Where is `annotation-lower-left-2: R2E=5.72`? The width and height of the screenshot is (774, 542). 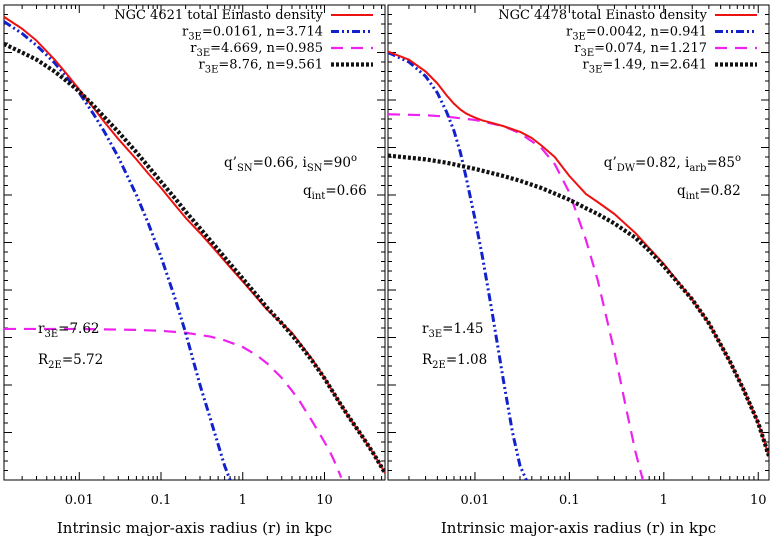 annotation-lower-left-2: R2E=5.72 is located at coordinates (70, 361).